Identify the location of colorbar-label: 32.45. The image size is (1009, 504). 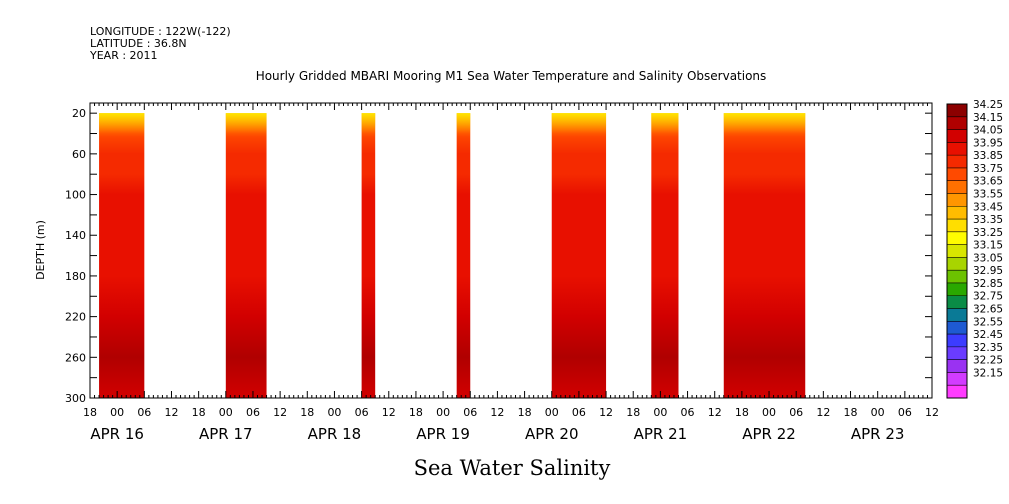
(988, 335).